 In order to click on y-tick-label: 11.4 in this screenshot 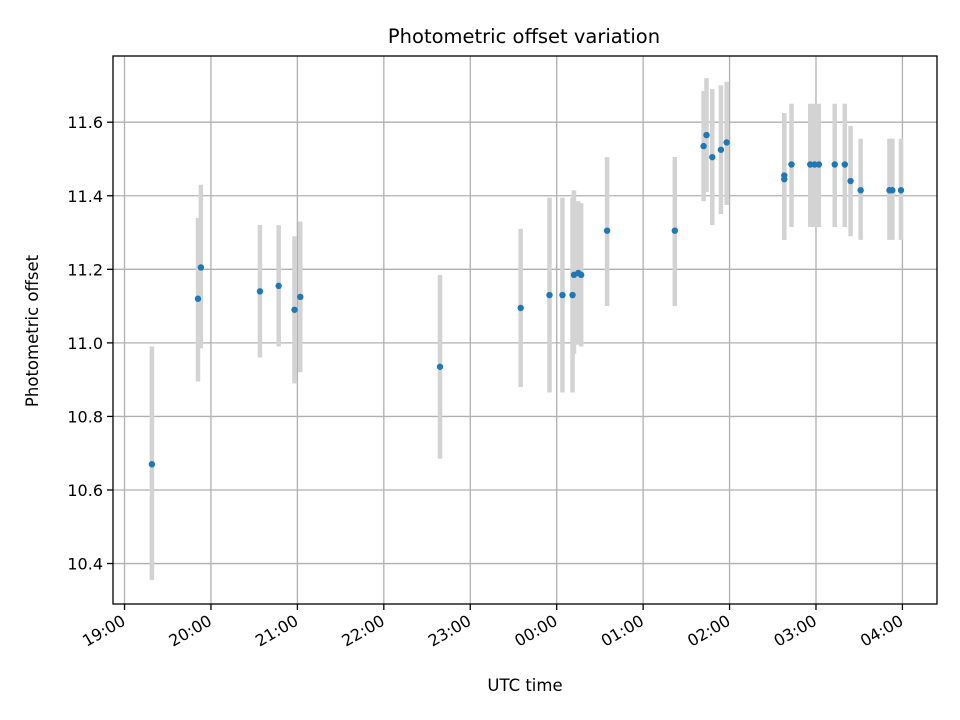, I will do `click(85, 196)`.